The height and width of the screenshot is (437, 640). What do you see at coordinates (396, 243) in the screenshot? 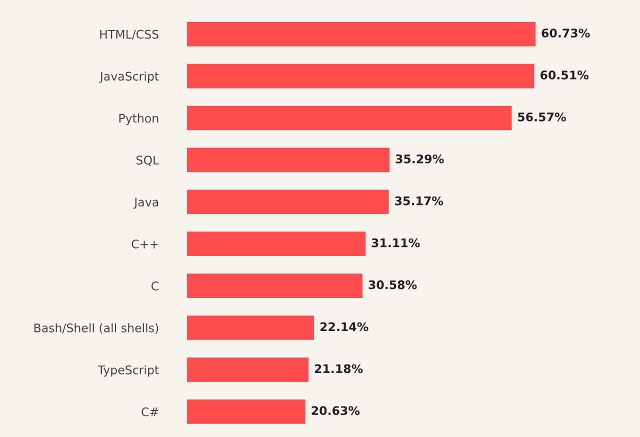
I see `data-label: 31.11%` at bounding box center [396, 243].